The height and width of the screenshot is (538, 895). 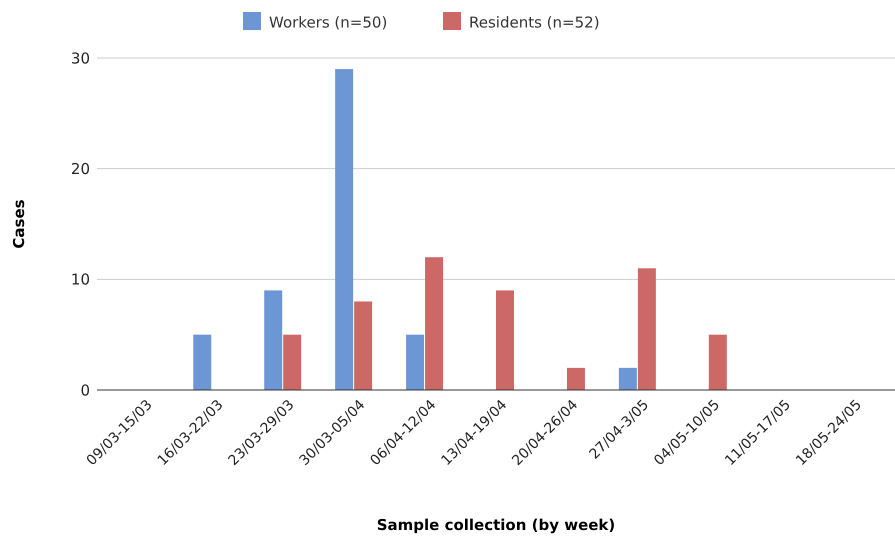 I want to click on y-axis-title: Cases, so click(x=19, y=224).